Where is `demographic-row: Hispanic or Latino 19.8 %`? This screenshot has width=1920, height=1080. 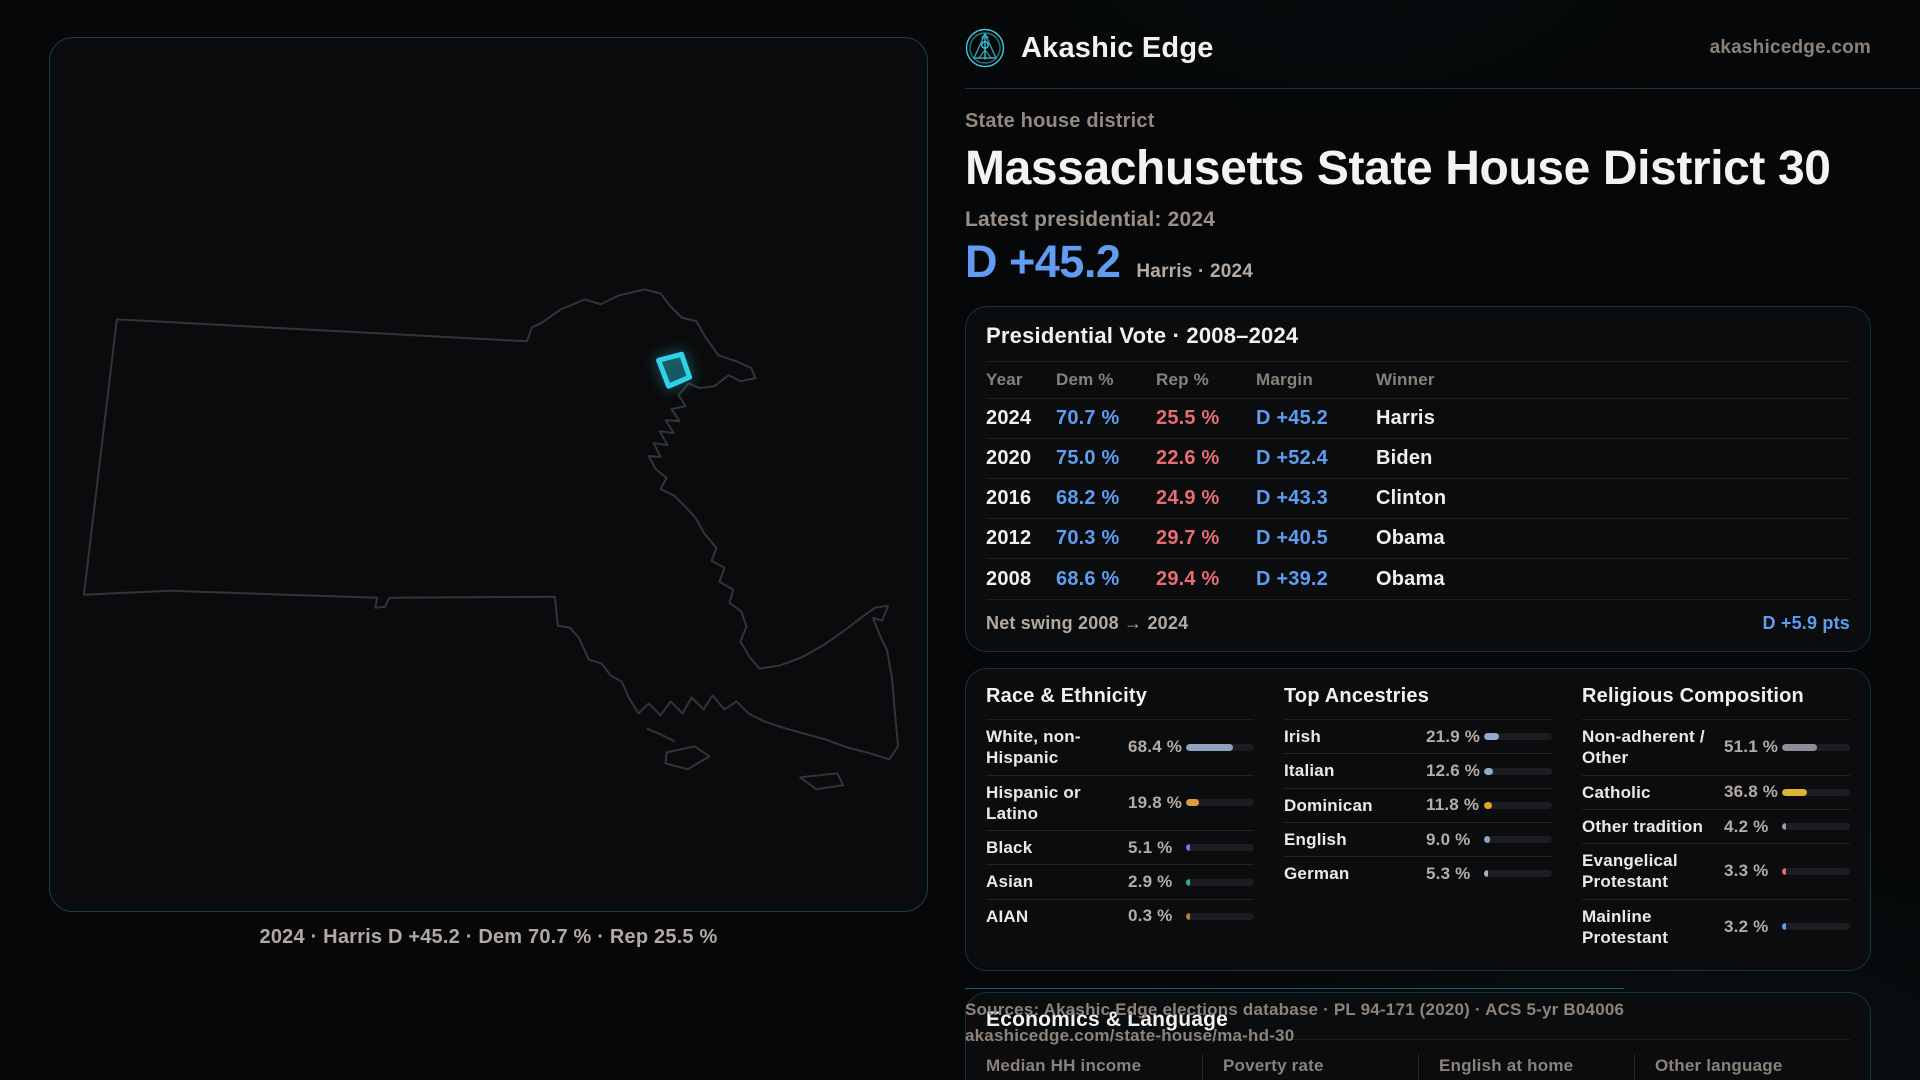
demographic-row: Hispanic or Latino 19.8 % is located at coordinates (1120, 804).